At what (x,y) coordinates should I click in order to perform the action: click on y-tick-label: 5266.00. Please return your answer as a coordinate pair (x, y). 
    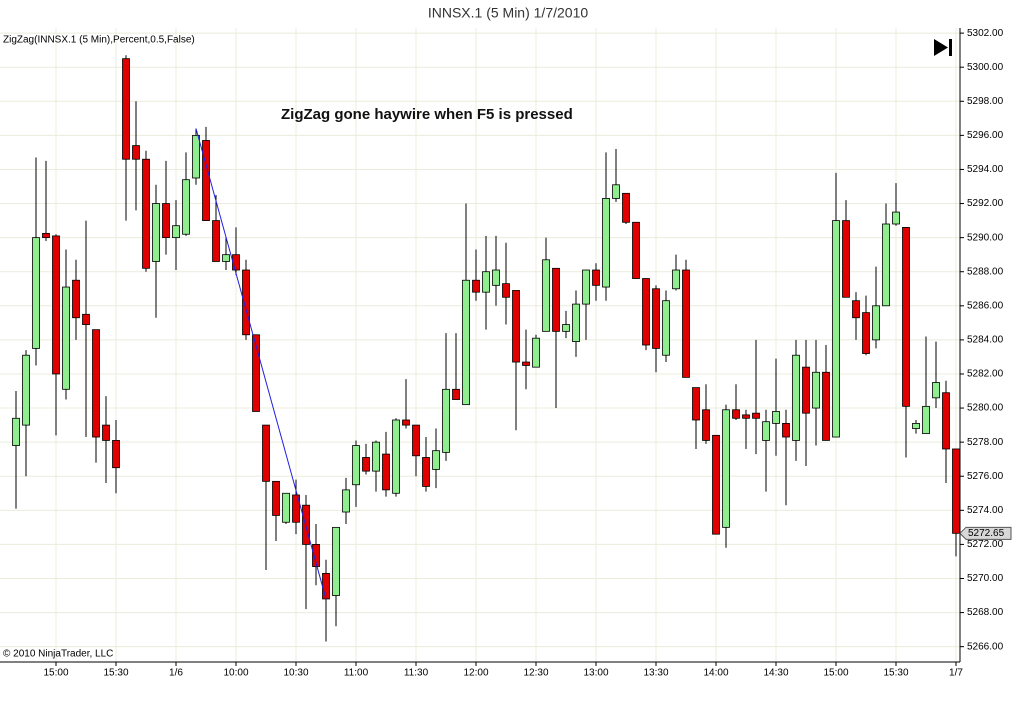
    Looking at the image, I should click on (985, 646).